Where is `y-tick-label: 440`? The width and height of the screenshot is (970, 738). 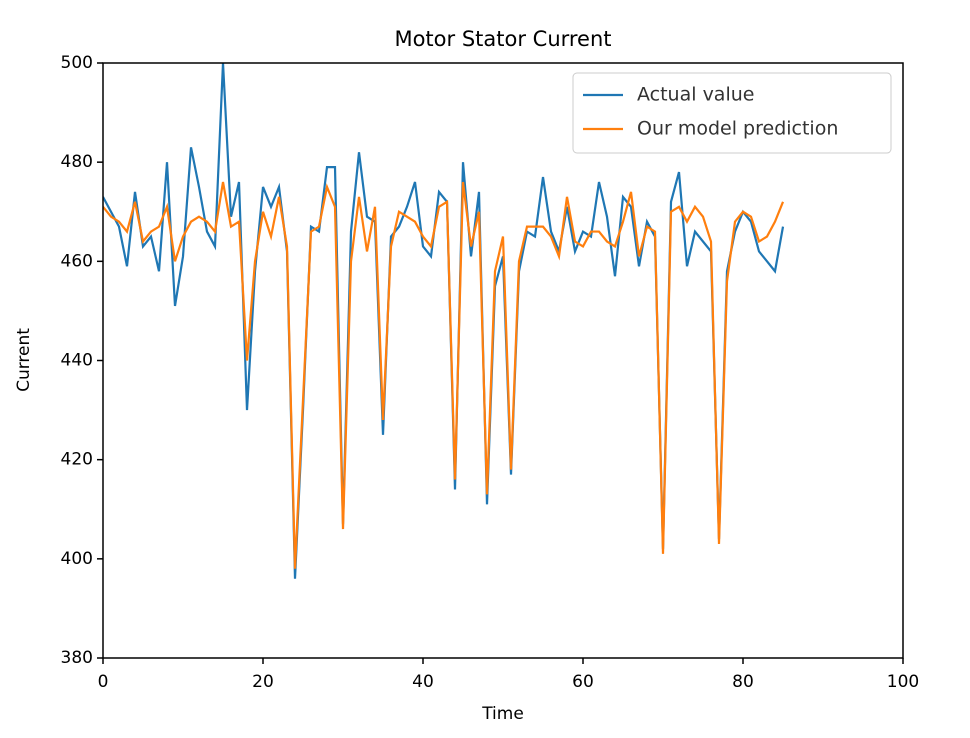
y-tick-label: 440 is located at coordinates (77, 361).